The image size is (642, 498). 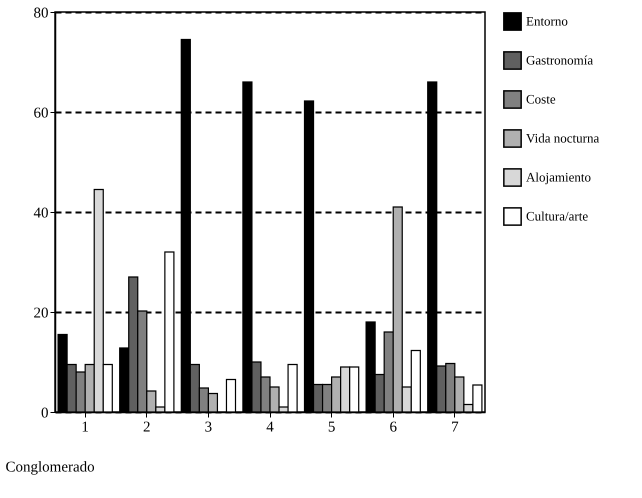 I want to click on legend-label: Vida nocturna, so click(x=563, y=138).